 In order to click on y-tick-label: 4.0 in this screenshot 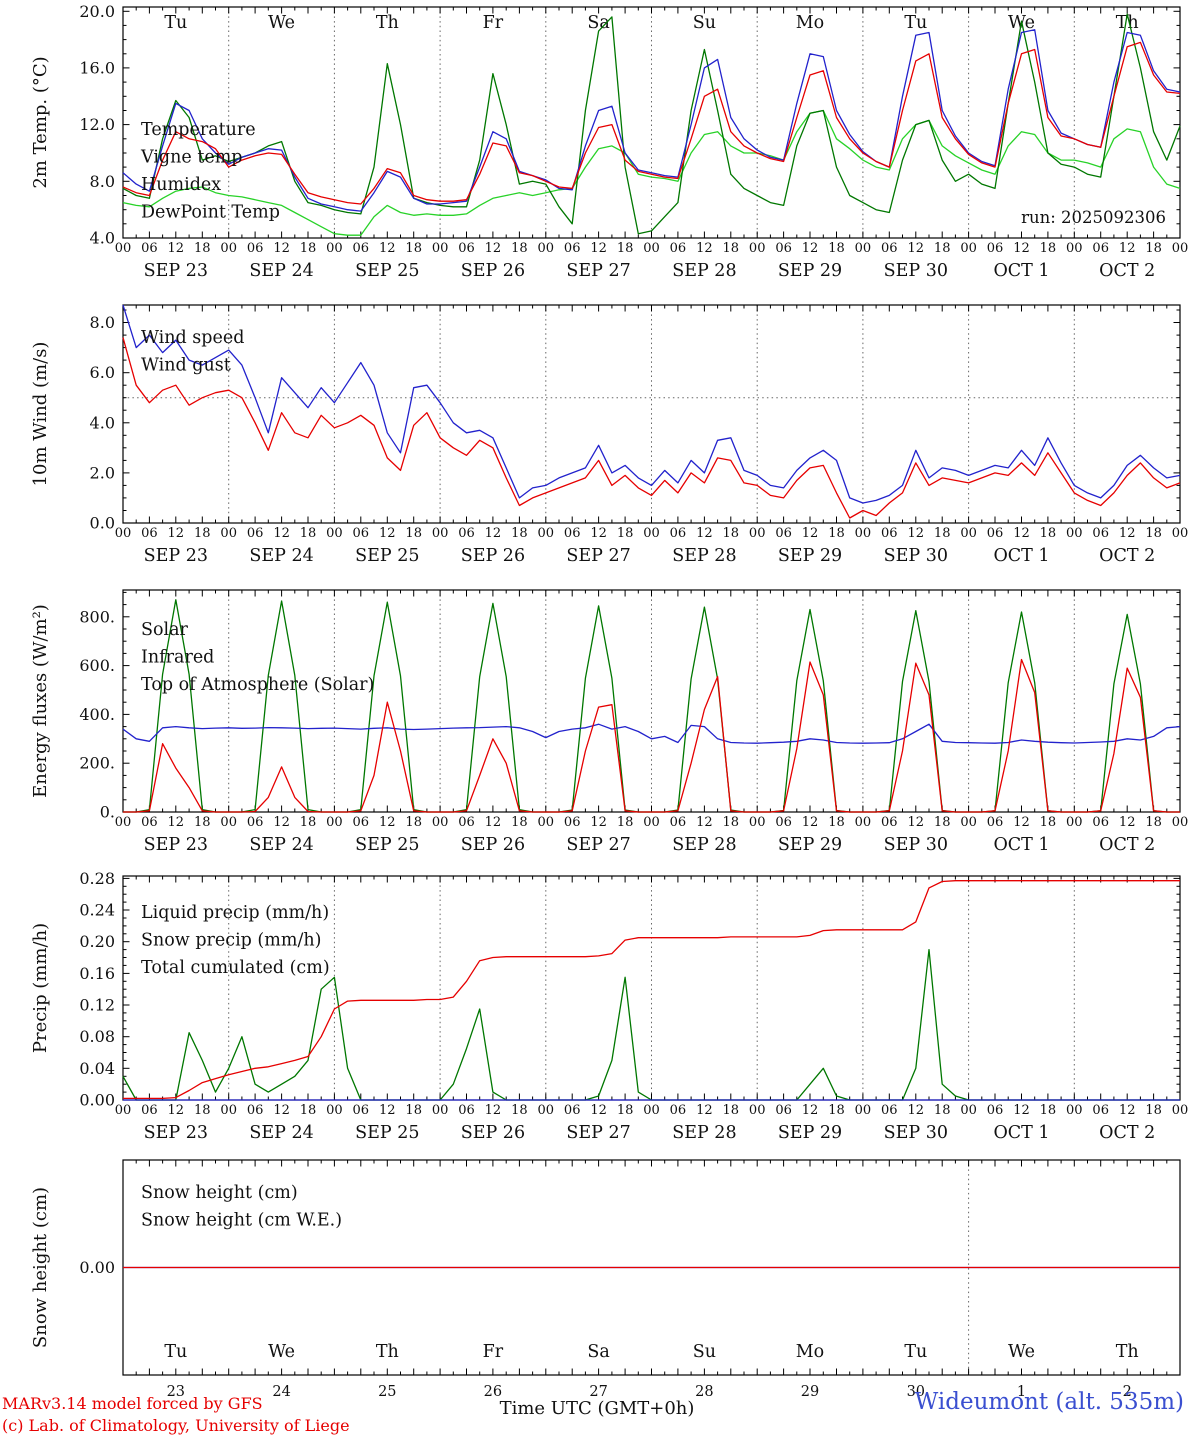, I will do `click(102, 422)`.